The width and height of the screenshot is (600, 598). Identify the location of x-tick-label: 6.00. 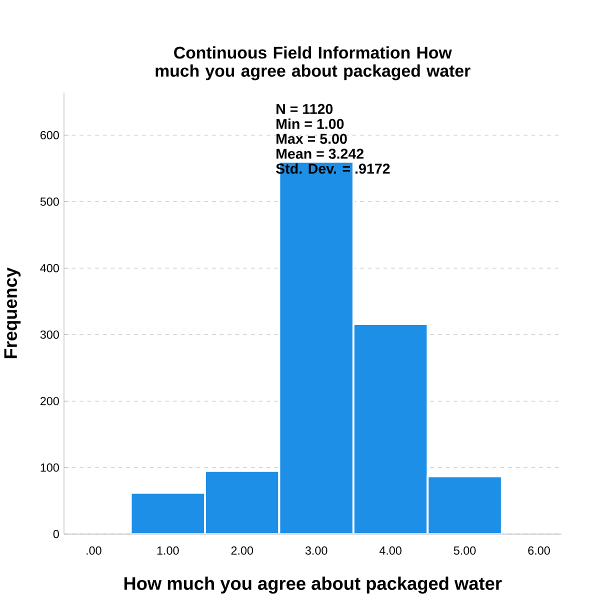
(539, 550).